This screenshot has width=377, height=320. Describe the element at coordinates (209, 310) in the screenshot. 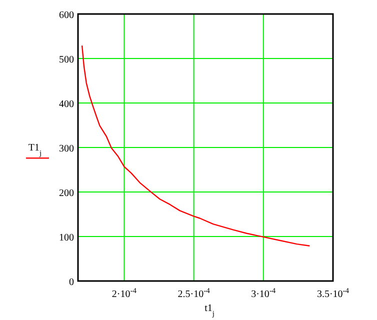

I see `x-axis-title: t1$_{j}$` at that location.